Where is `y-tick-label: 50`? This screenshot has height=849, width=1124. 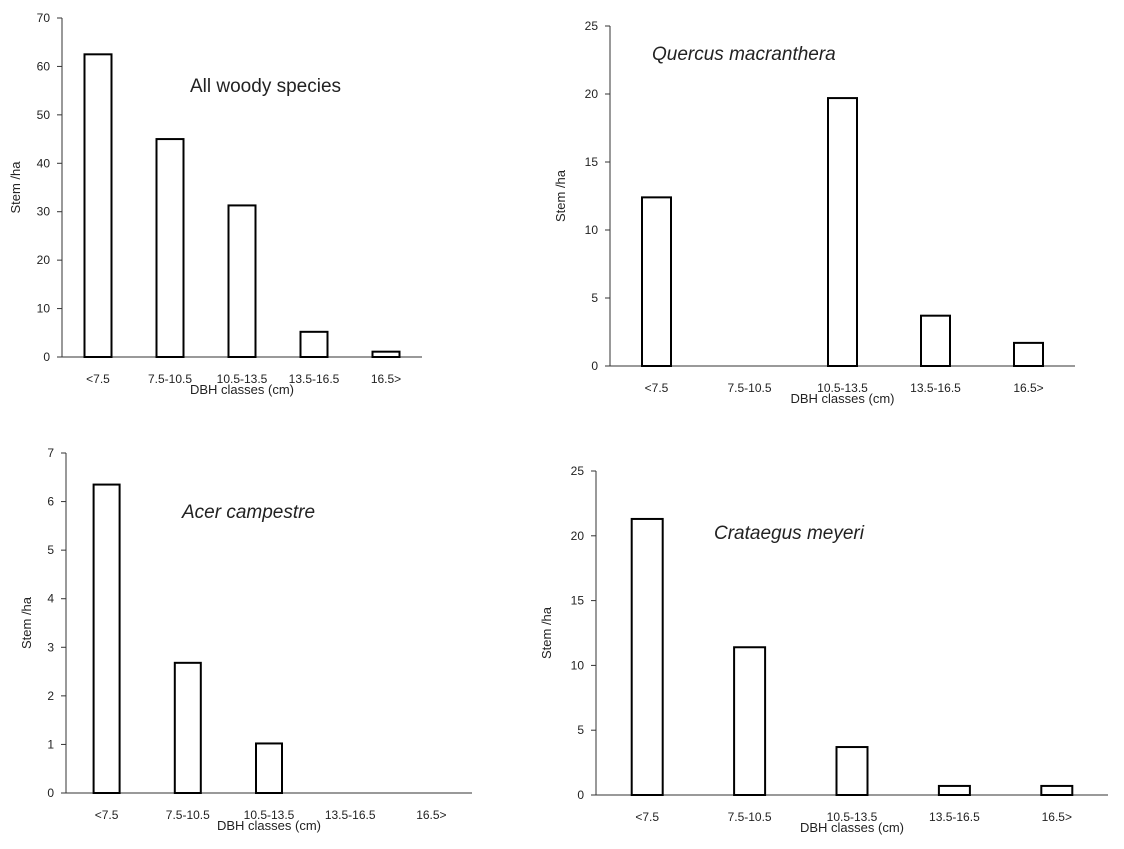
y-tick-label: 50 is located at coordinates (44, 115).